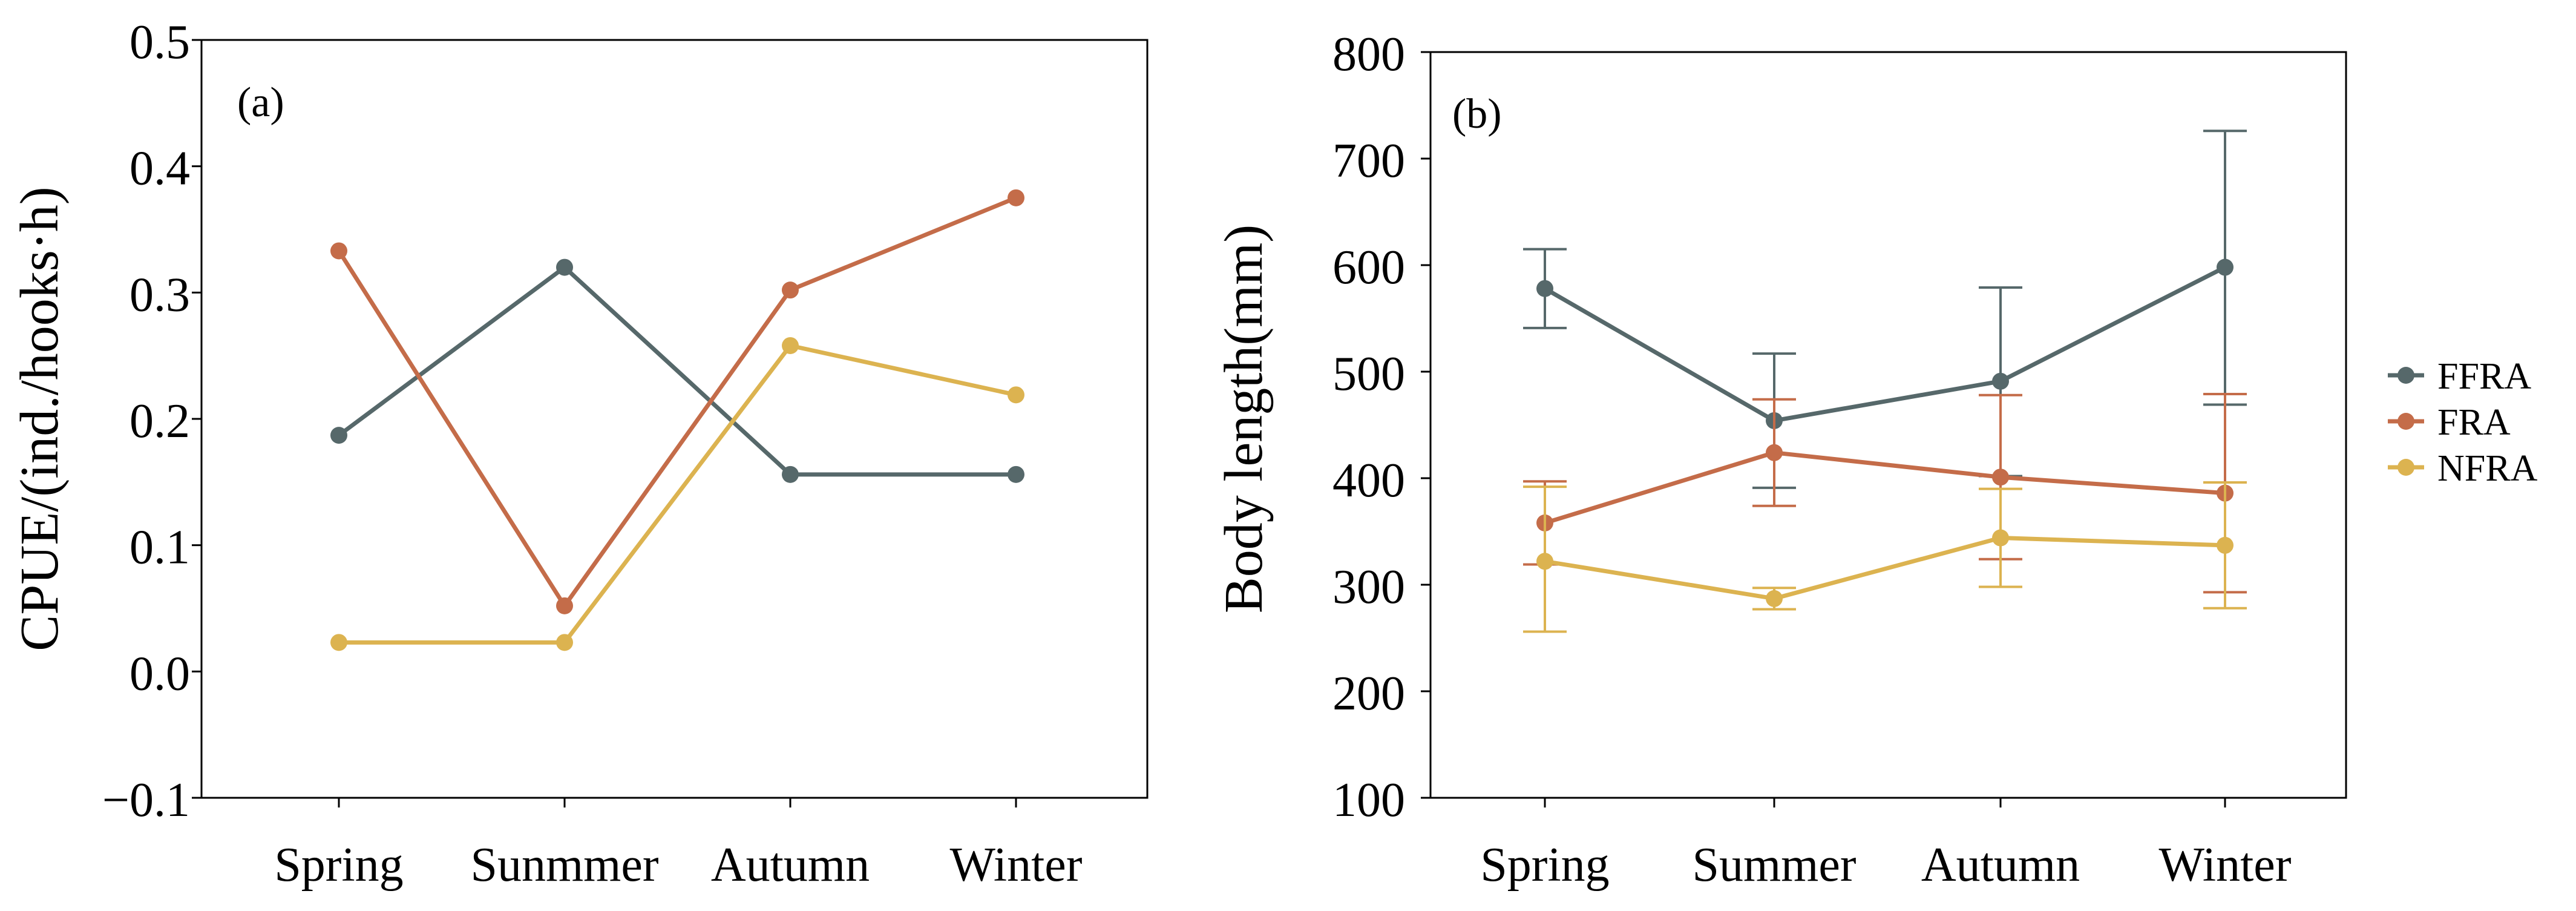 The height and width of the screenshot is (911, 2576). What do you see at coordinates (1368, 161) in the screenshot?
I see `y-tick-label: 700` at bounding box center [1368, 161].